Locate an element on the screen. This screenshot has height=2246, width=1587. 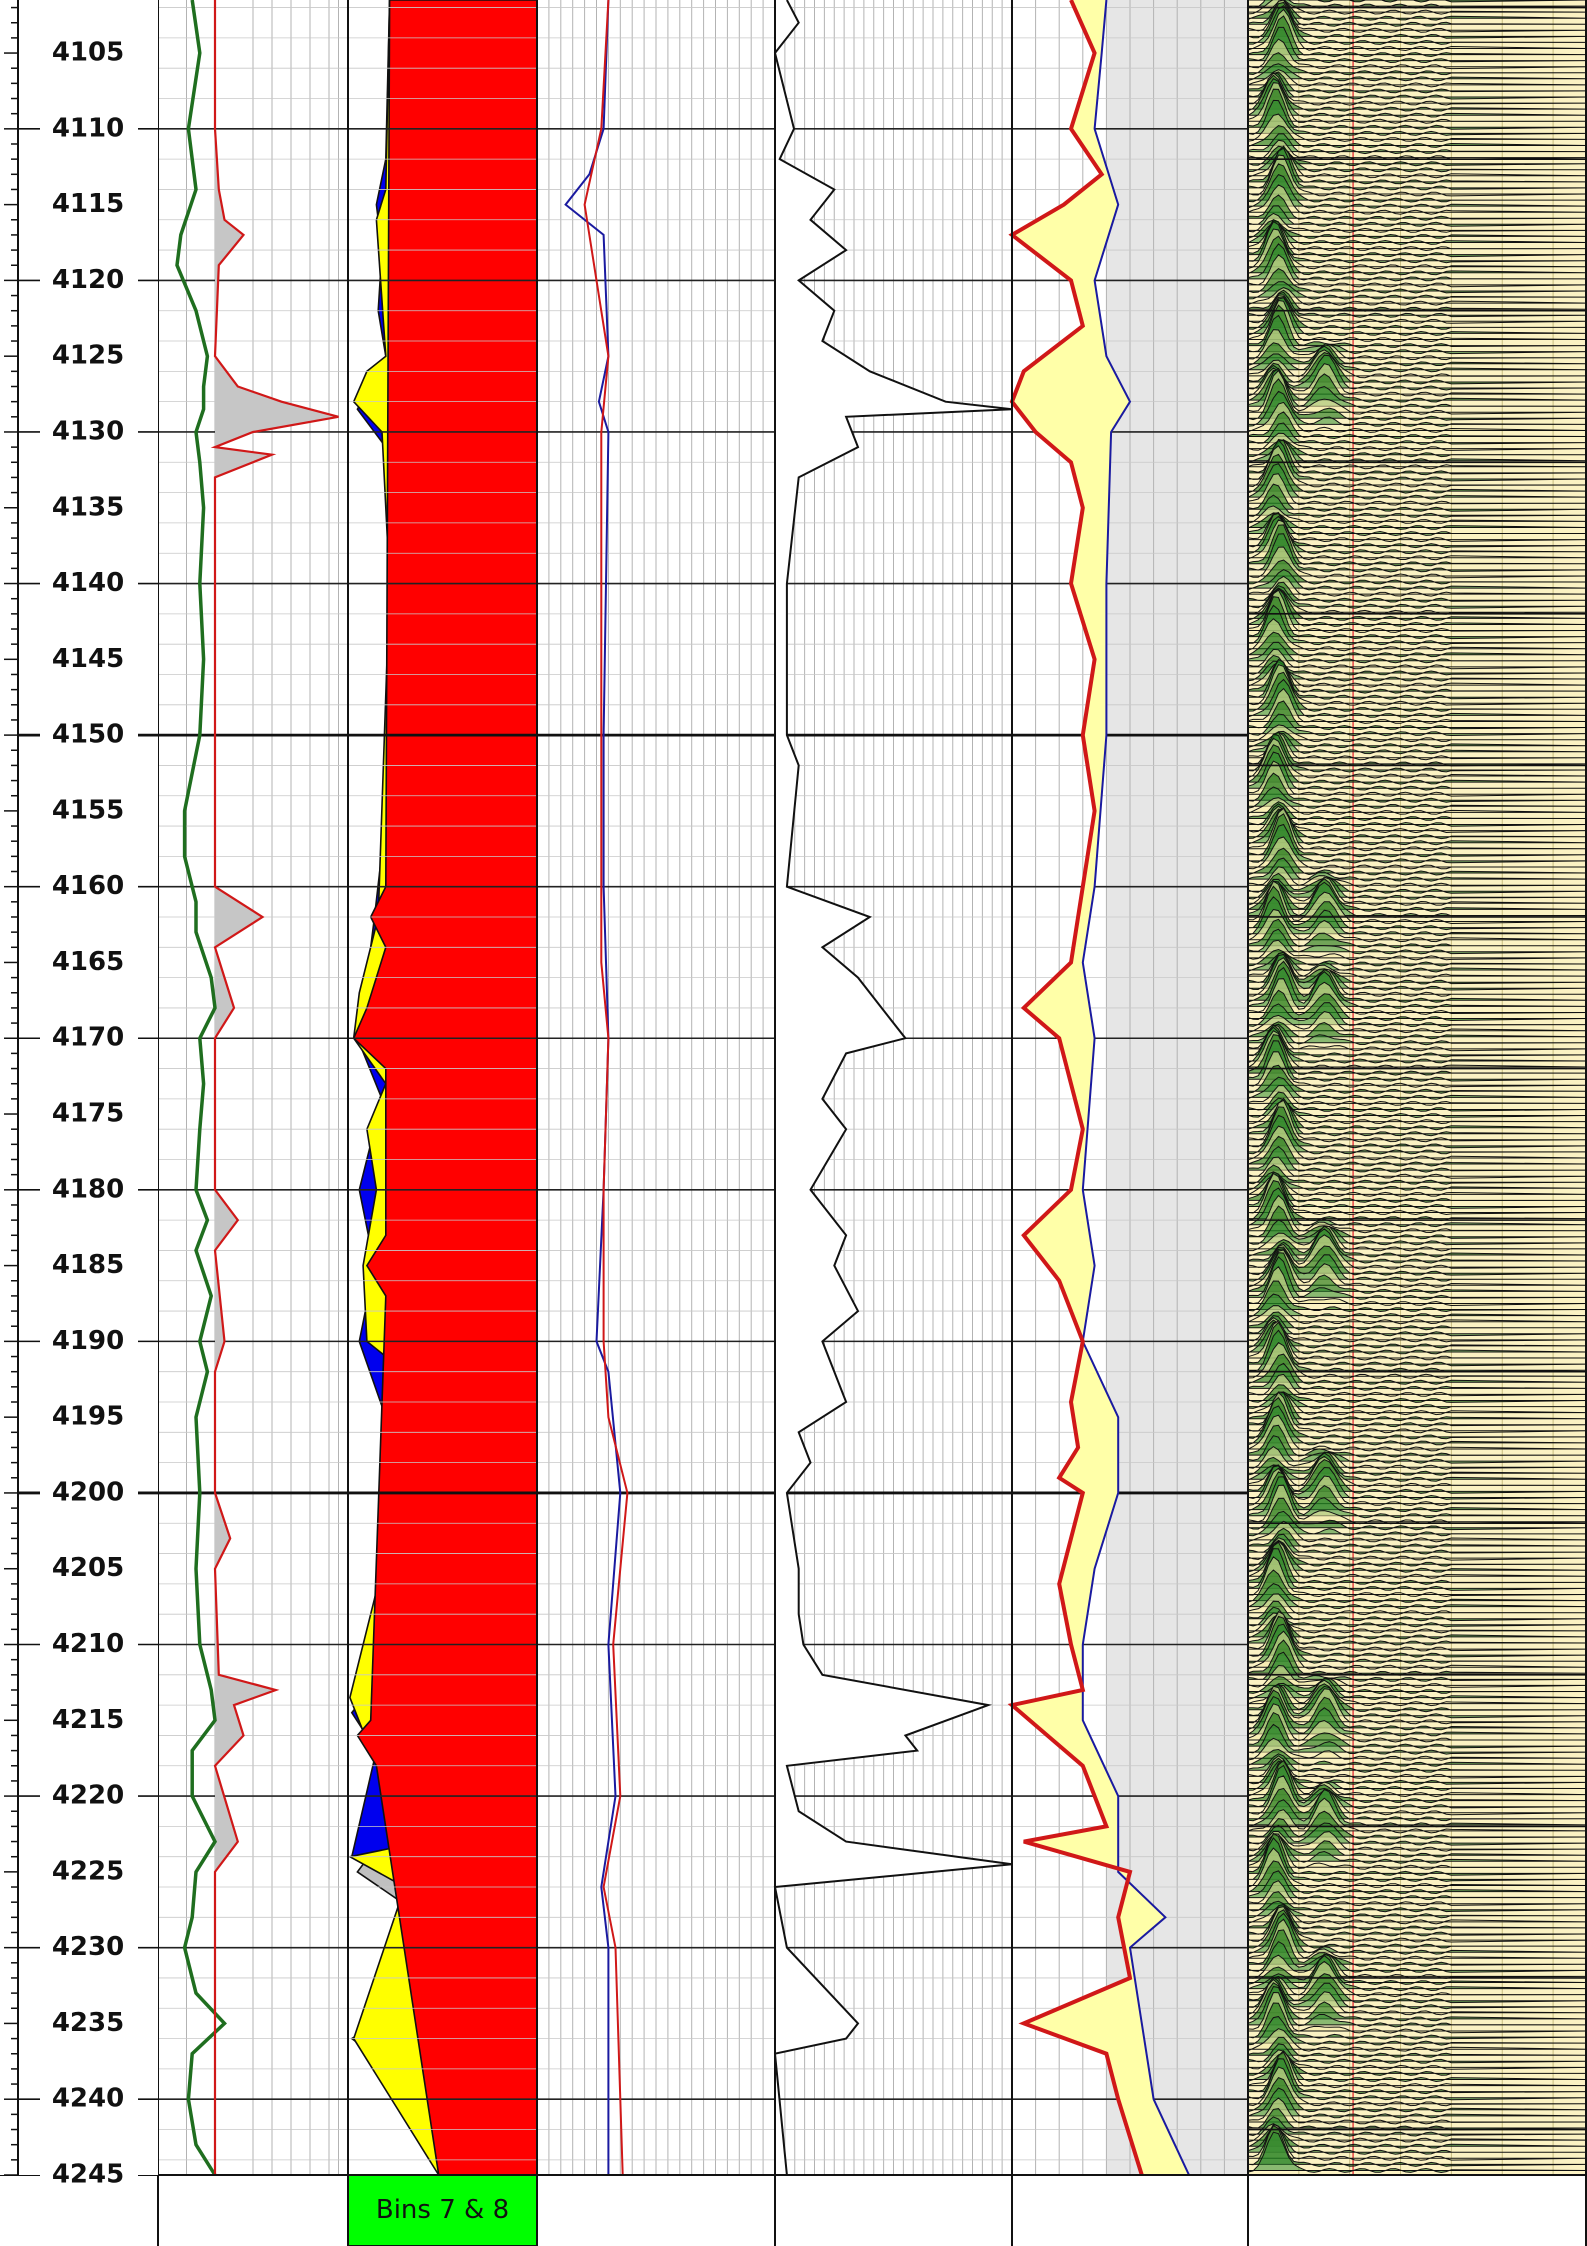
track2-grid is located at coordinates (442, 1084).